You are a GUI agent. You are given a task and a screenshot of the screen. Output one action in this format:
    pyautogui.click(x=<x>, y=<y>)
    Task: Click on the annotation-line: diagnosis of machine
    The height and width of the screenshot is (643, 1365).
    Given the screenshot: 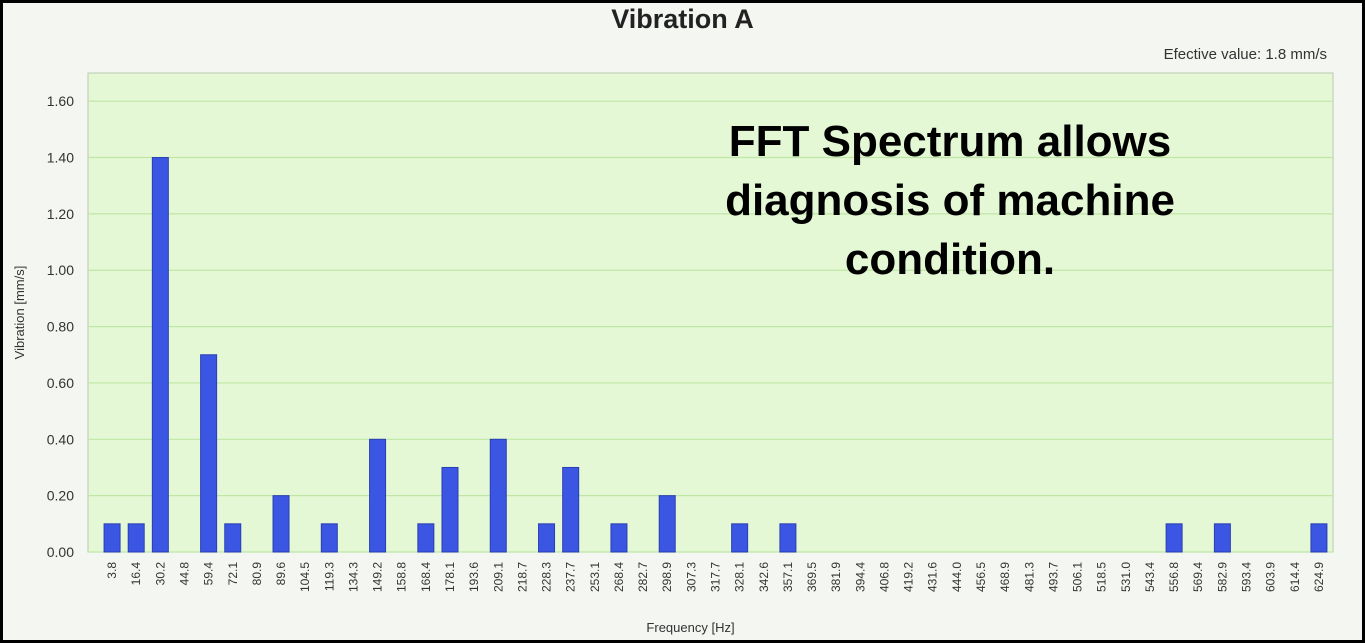 What is the action you would take?
    pyautogui.click(x=950, y=200)
    